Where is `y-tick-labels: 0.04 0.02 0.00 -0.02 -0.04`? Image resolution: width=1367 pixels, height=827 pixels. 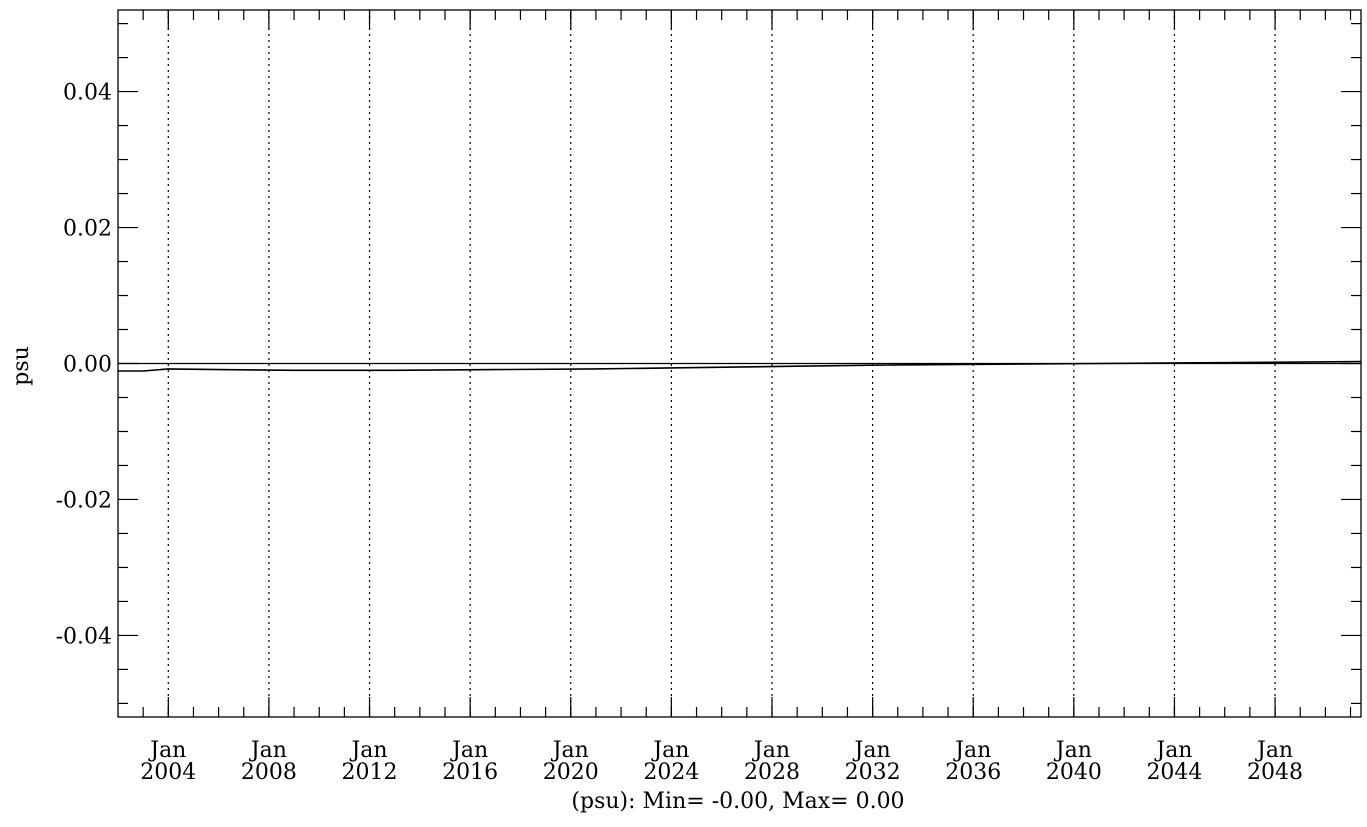 y-tick-labels: 0.04 0.02 0.00 -0.02 -0.04 is located at coordinates (84, 365).